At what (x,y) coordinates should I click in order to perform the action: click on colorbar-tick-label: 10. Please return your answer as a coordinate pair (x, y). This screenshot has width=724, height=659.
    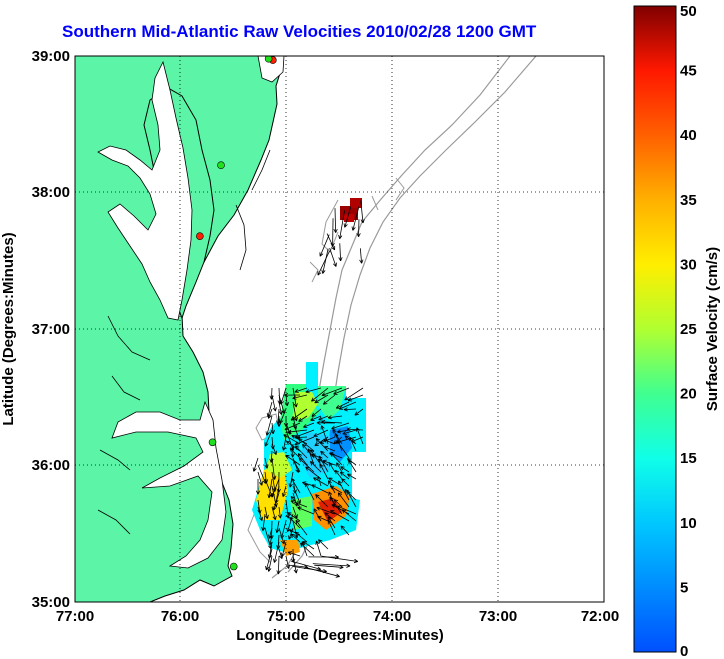
    Looking at the image, I should click on (688, 523).